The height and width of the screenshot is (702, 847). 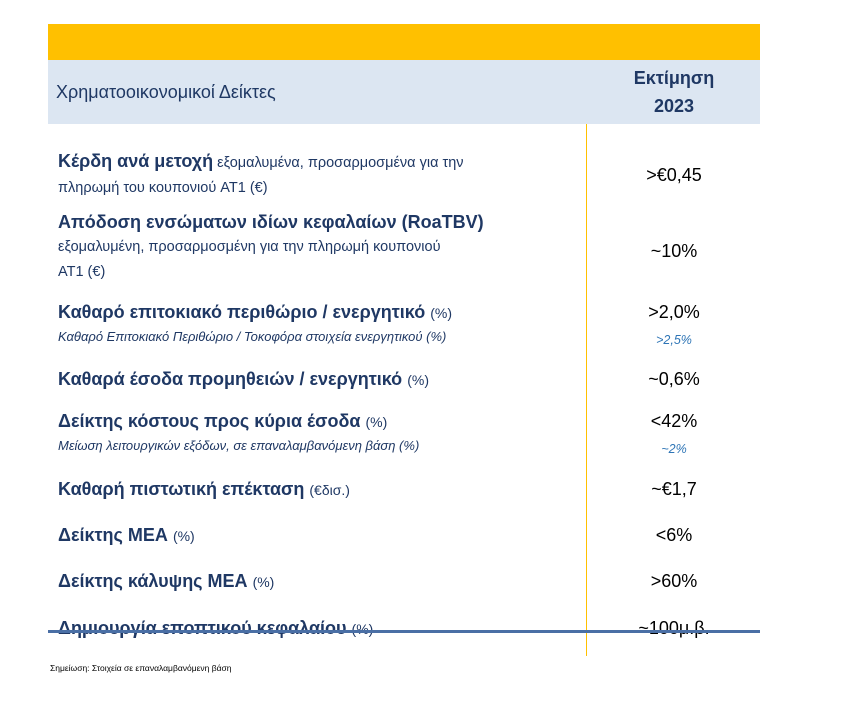 I want to click on header-estimate-label: Εκτίμηση, so click(x=674, y=78).